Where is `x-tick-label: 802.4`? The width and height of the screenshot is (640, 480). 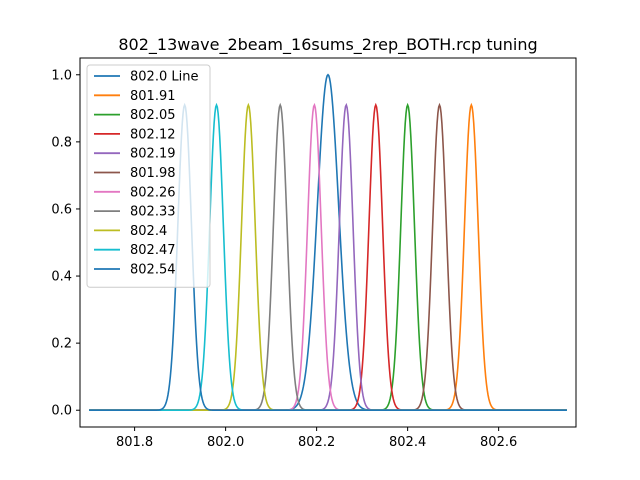 x-tick-label: 802.4 is located at coordinates (407, 442).